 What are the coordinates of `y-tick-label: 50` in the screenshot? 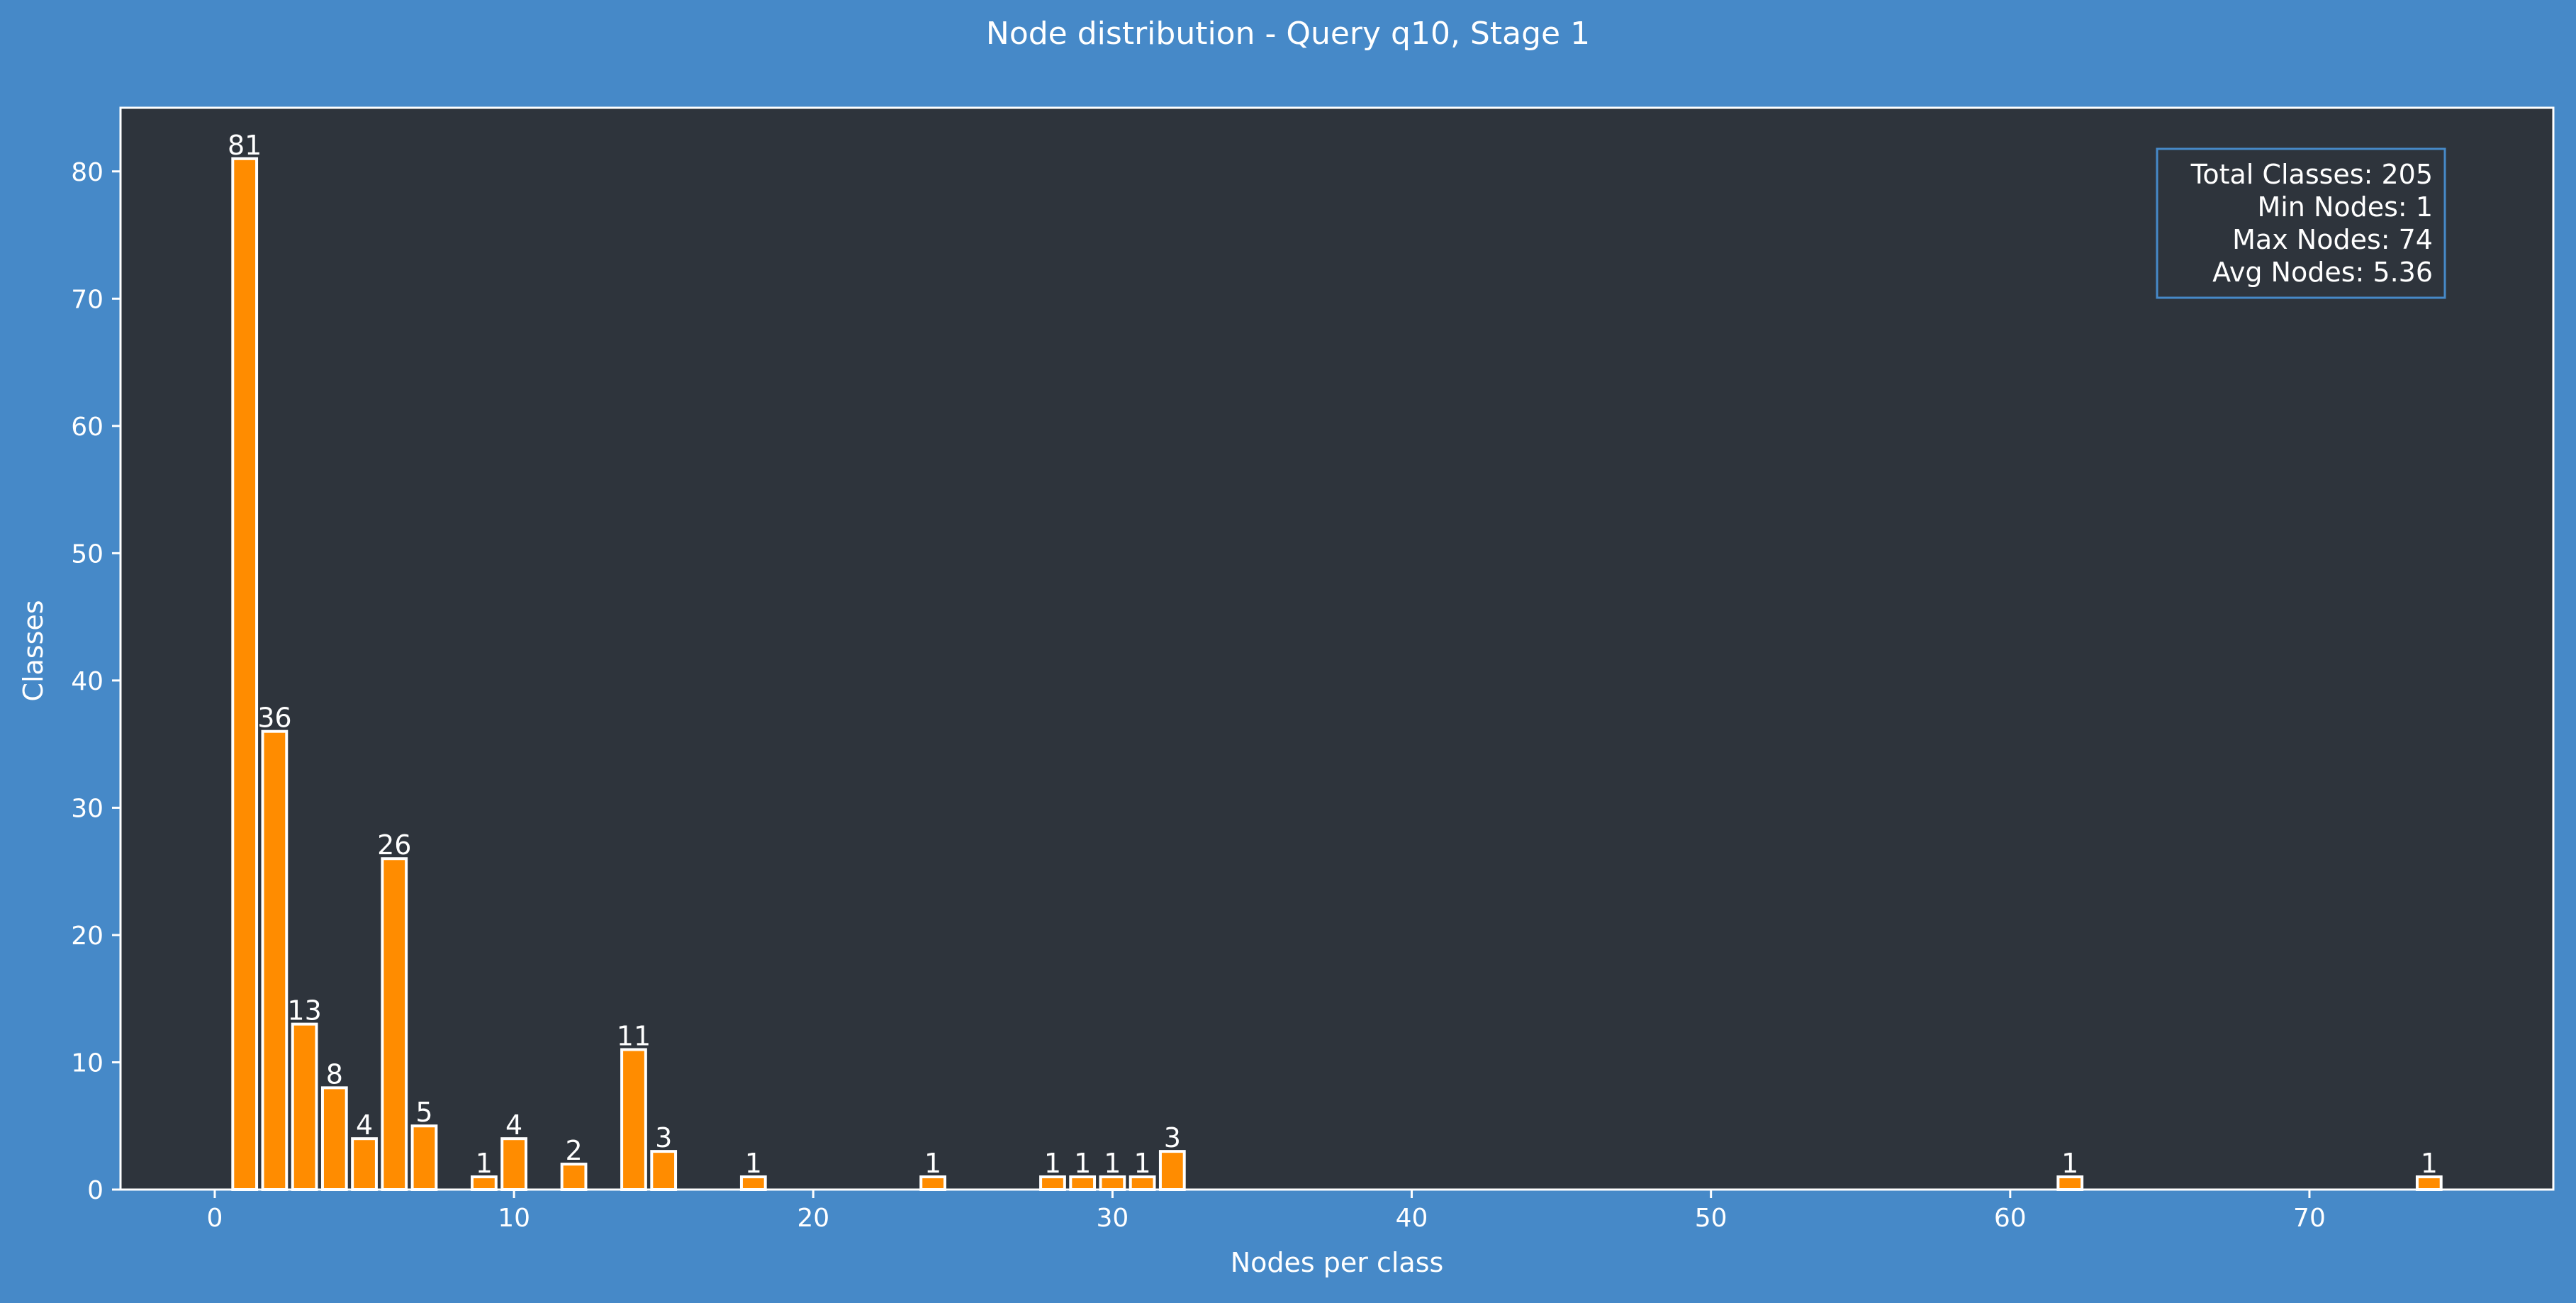 It's located at (87, 554).